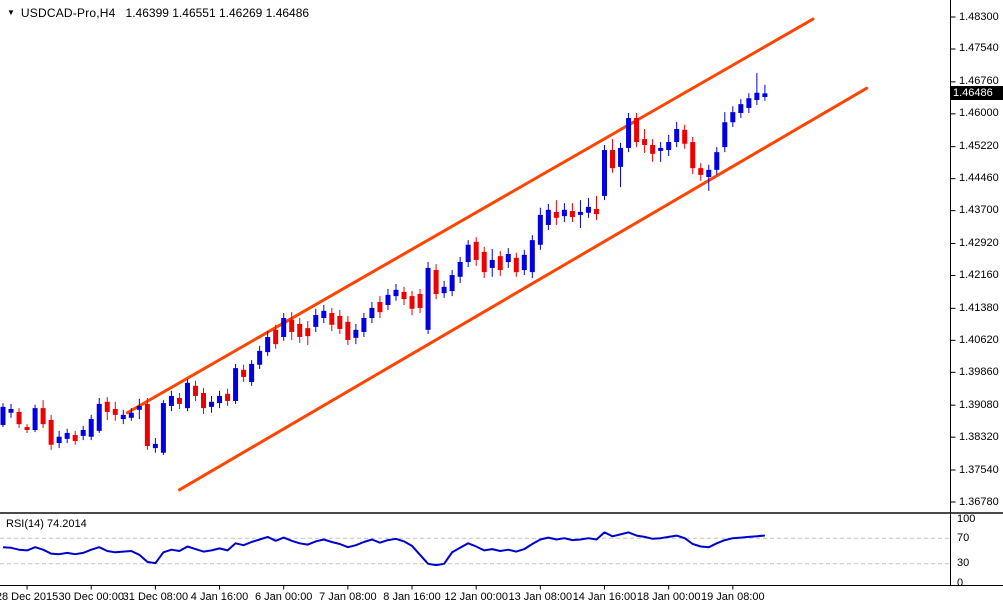  Describe the element at coordinates (46, 524) in the screenshot. I see `rsi-indicator-label: RSI(14) 74.2014` at that location.